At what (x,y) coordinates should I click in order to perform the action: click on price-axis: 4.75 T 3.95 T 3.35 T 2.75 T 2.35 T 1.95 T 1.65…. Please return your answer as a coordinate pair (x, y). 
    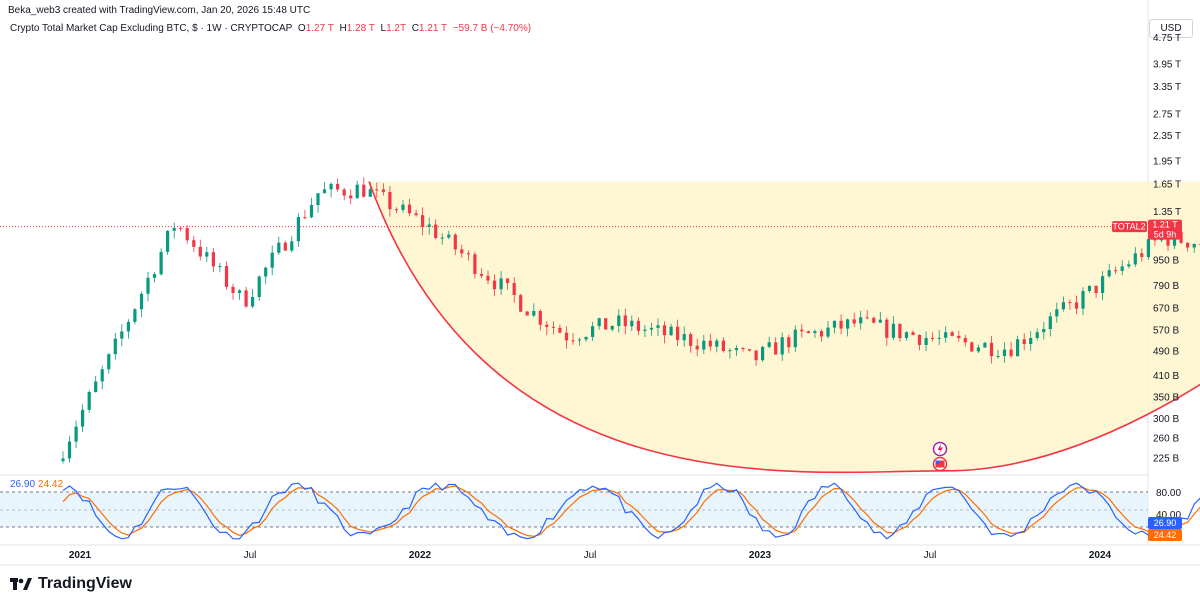
    Looking at the image, I should click on (1167, 249).